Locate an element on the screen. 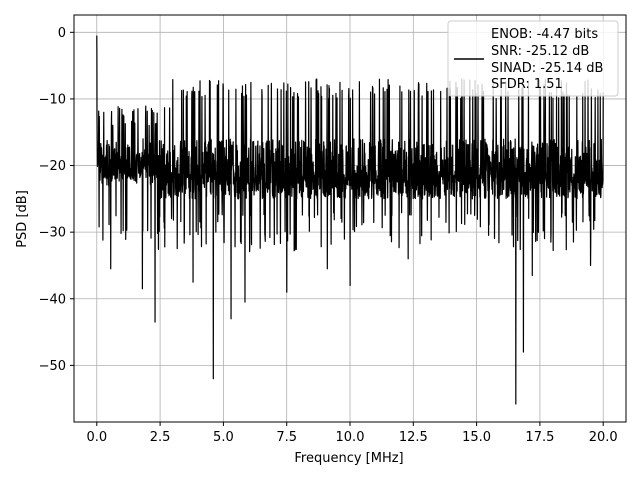 The width and height of the screenshot is (640, 480). x-tick-label: 2.5 is located at coordinates (160, 437).